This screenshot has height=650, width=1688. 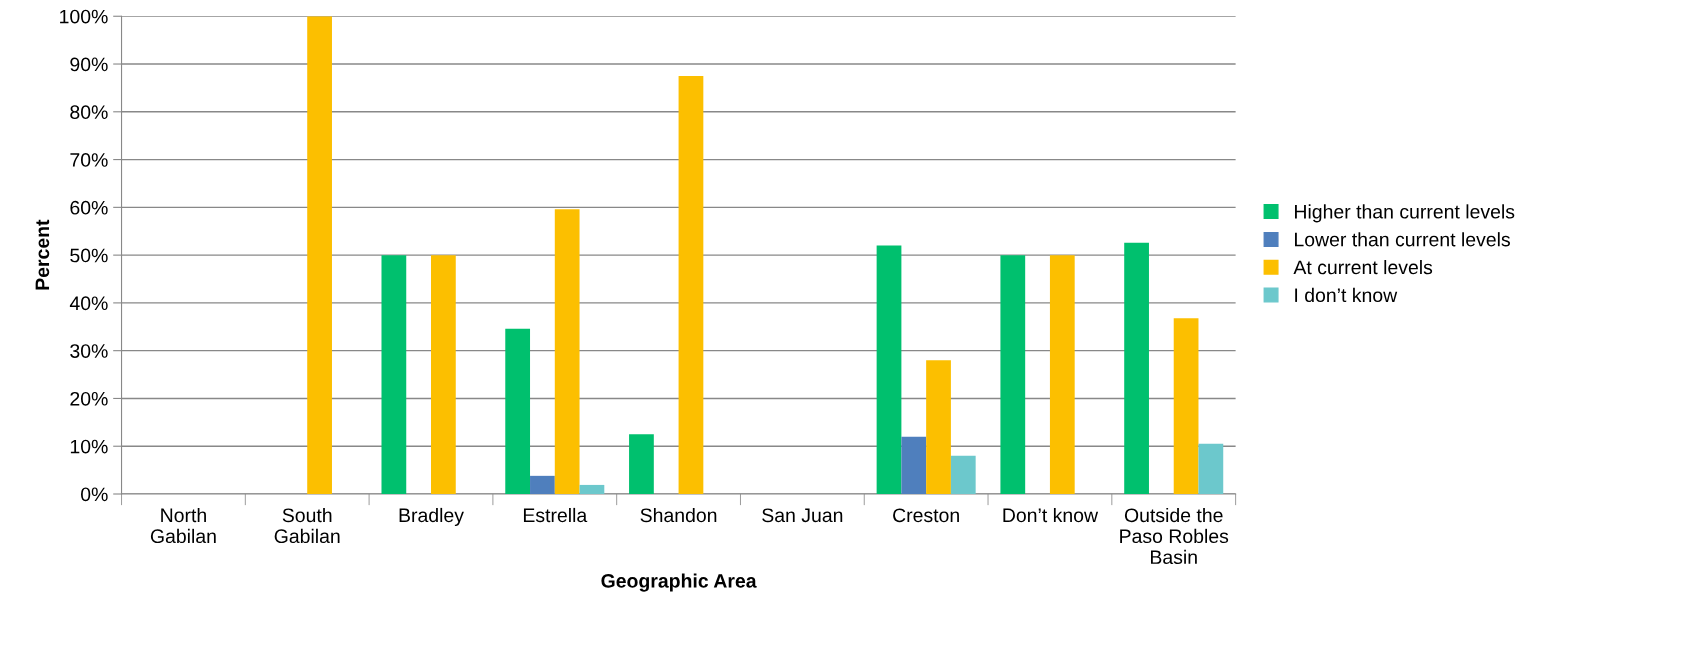 I want to click on y-tick-label: 80%, so click(x=89, y=112).